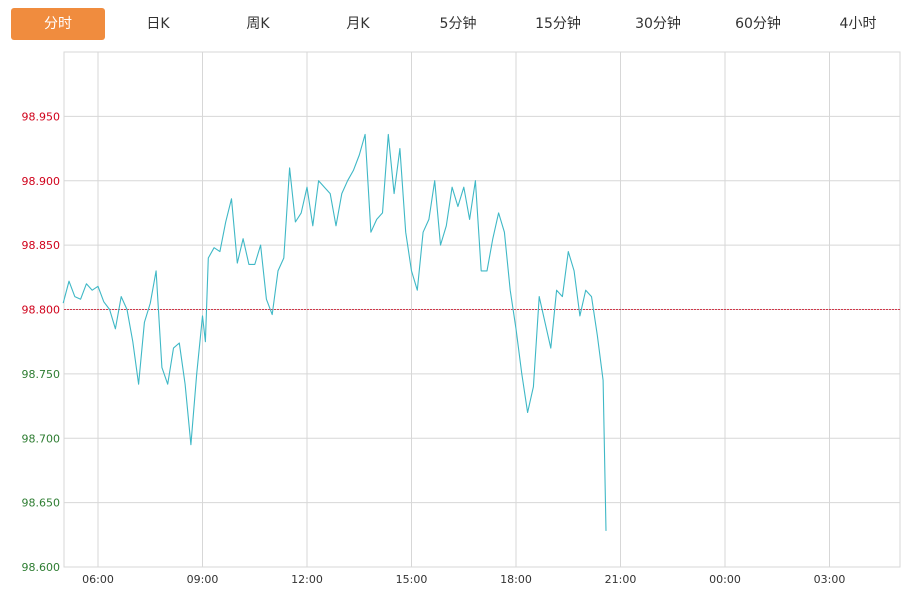 Image resolution: width=913 pixels, height=599 pixels. I want to click on y-tick-label: 98.700, so click(41, 438).